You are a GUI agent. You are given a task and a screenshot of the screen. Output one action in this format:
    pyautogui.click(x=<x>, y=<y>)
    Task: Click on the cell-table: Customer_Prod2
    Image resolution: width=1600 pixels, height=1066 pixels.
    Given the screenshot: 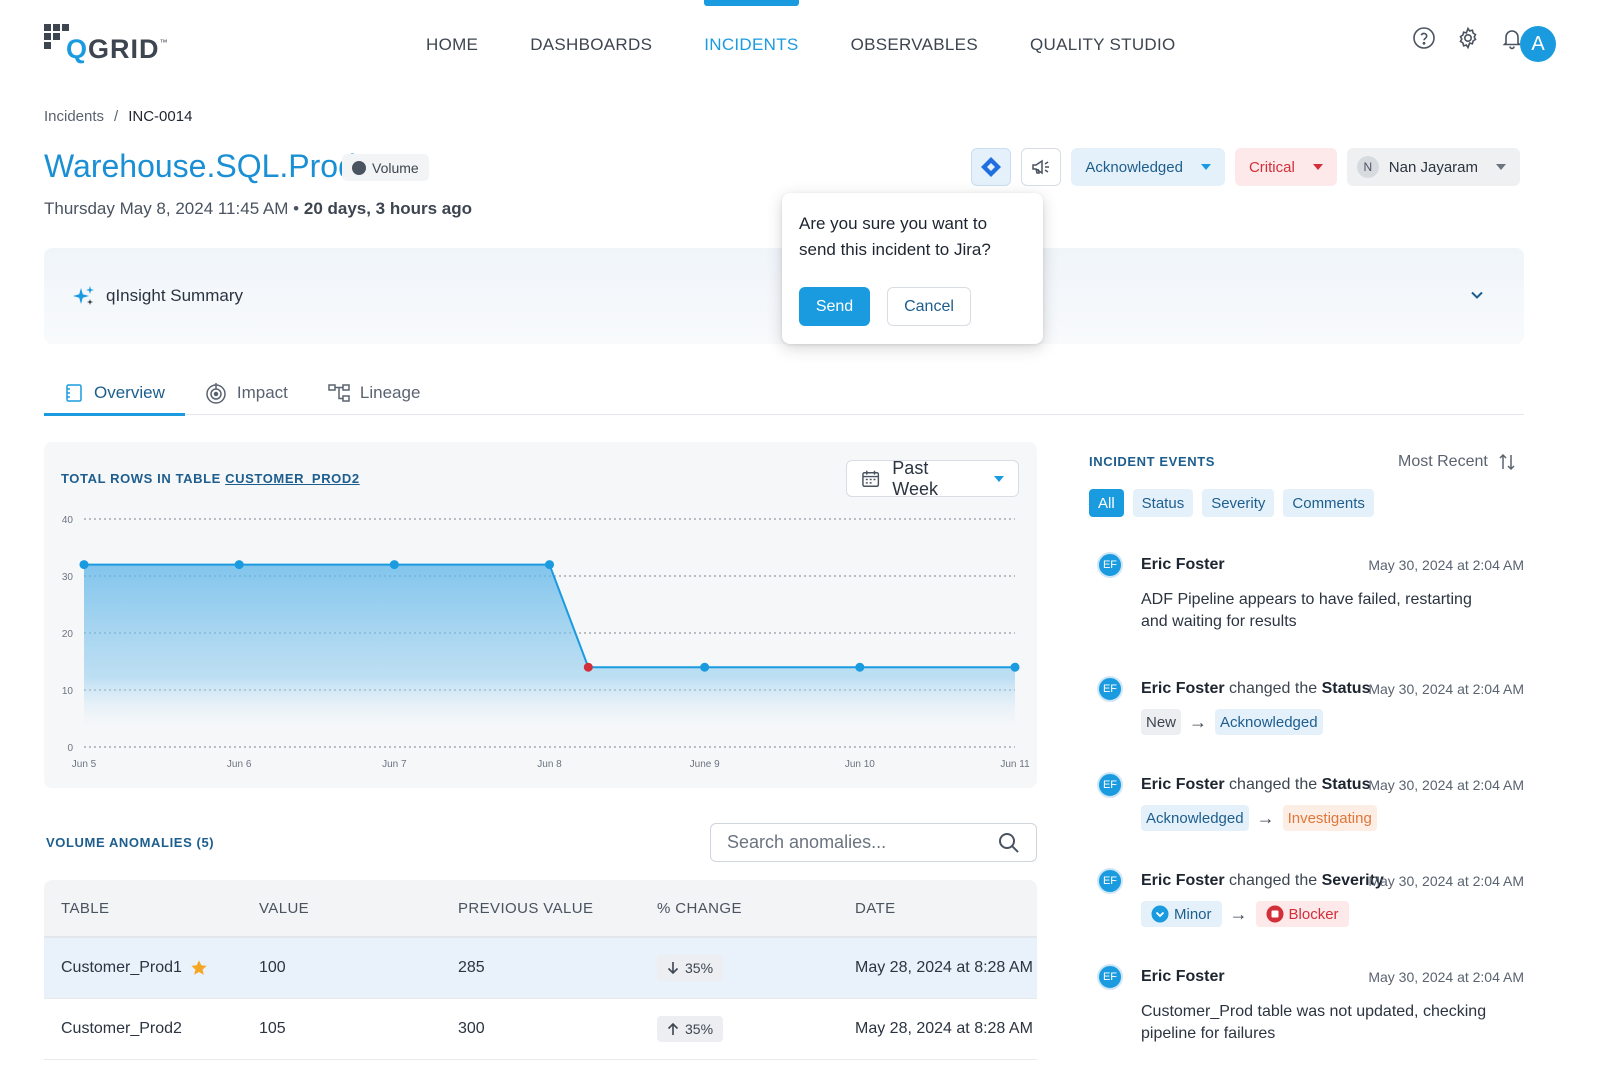 What is the action you would take?
    pyautogui.click(x=143, y=1029)
    